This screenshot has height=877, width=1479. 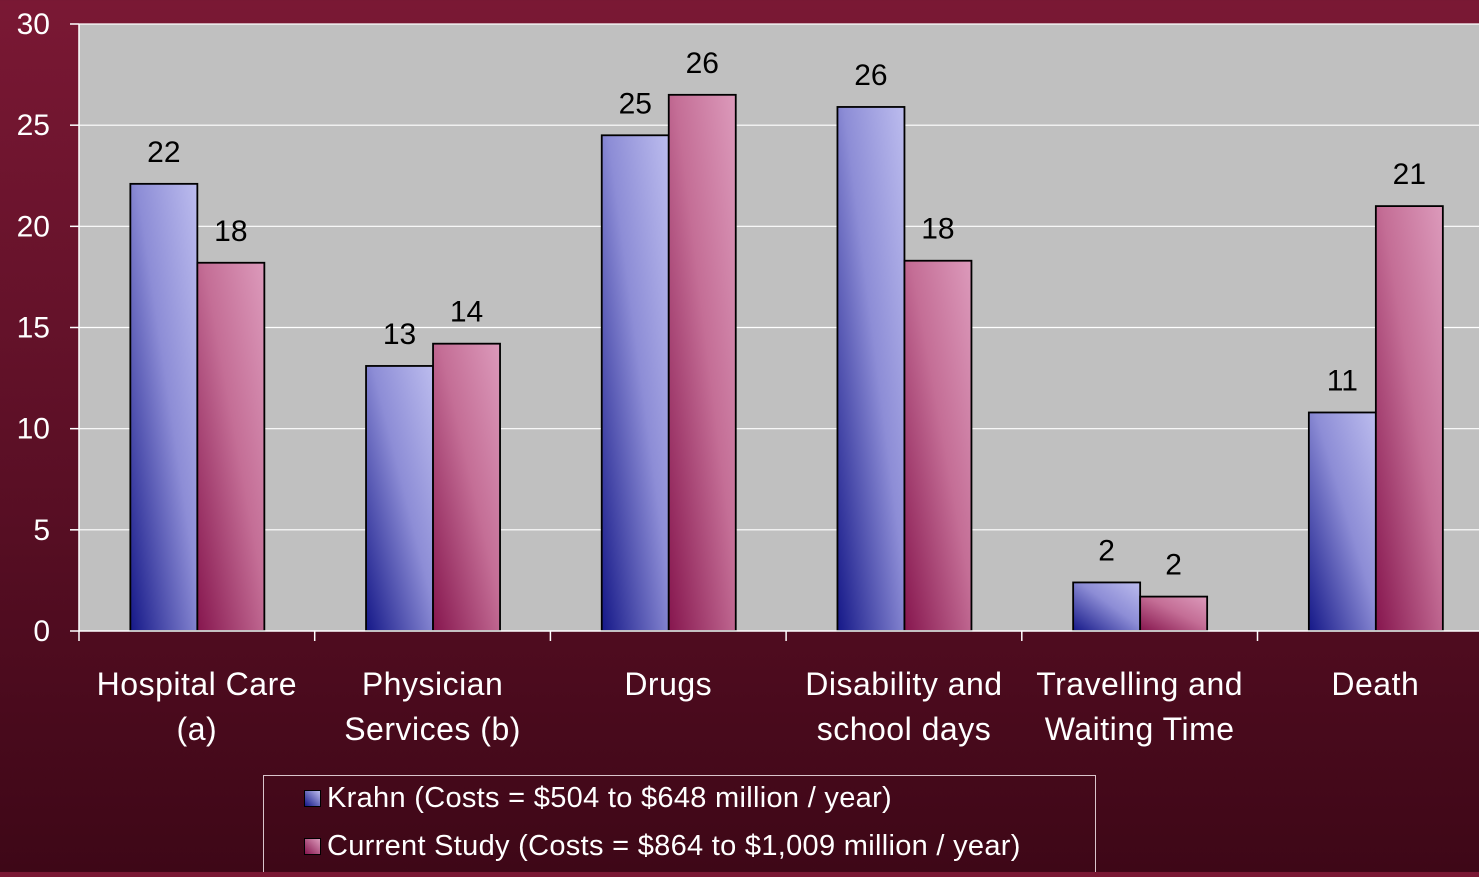 I want to click on y-tick-label: 25, so click(x=33, y=125).